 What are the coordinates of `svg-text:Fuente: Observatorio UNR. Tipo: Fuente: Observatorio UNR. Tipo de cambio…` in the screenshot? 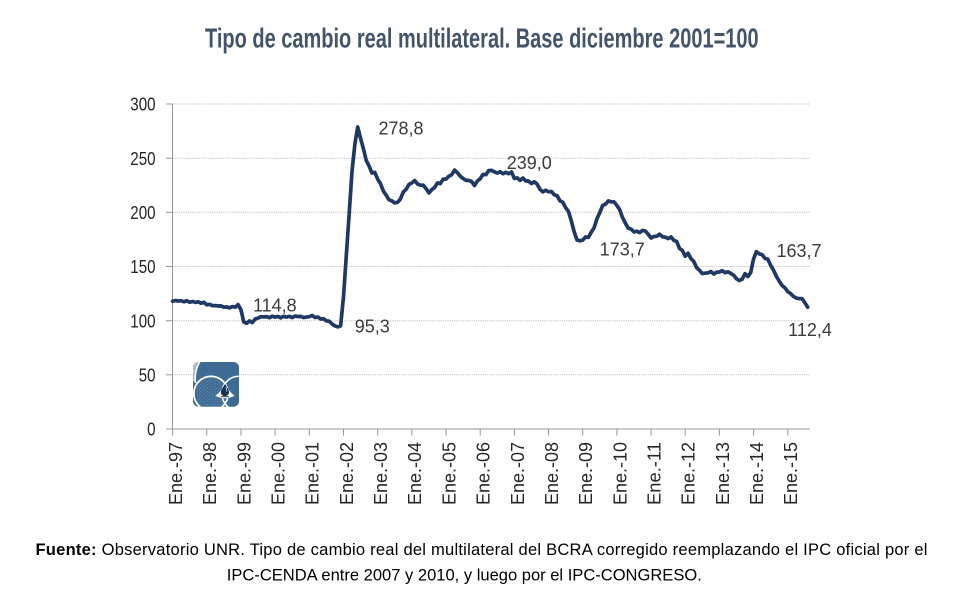 It's located at (481, 549).